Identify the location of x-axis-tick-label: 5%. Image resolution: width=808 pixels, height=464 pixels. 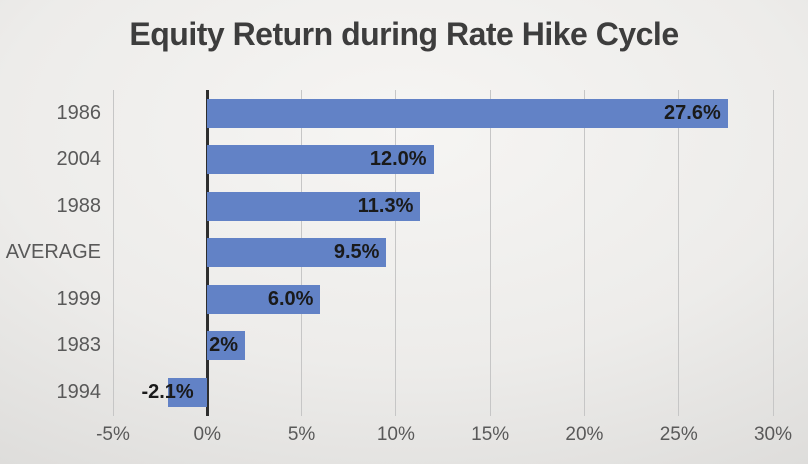
(301, 434).